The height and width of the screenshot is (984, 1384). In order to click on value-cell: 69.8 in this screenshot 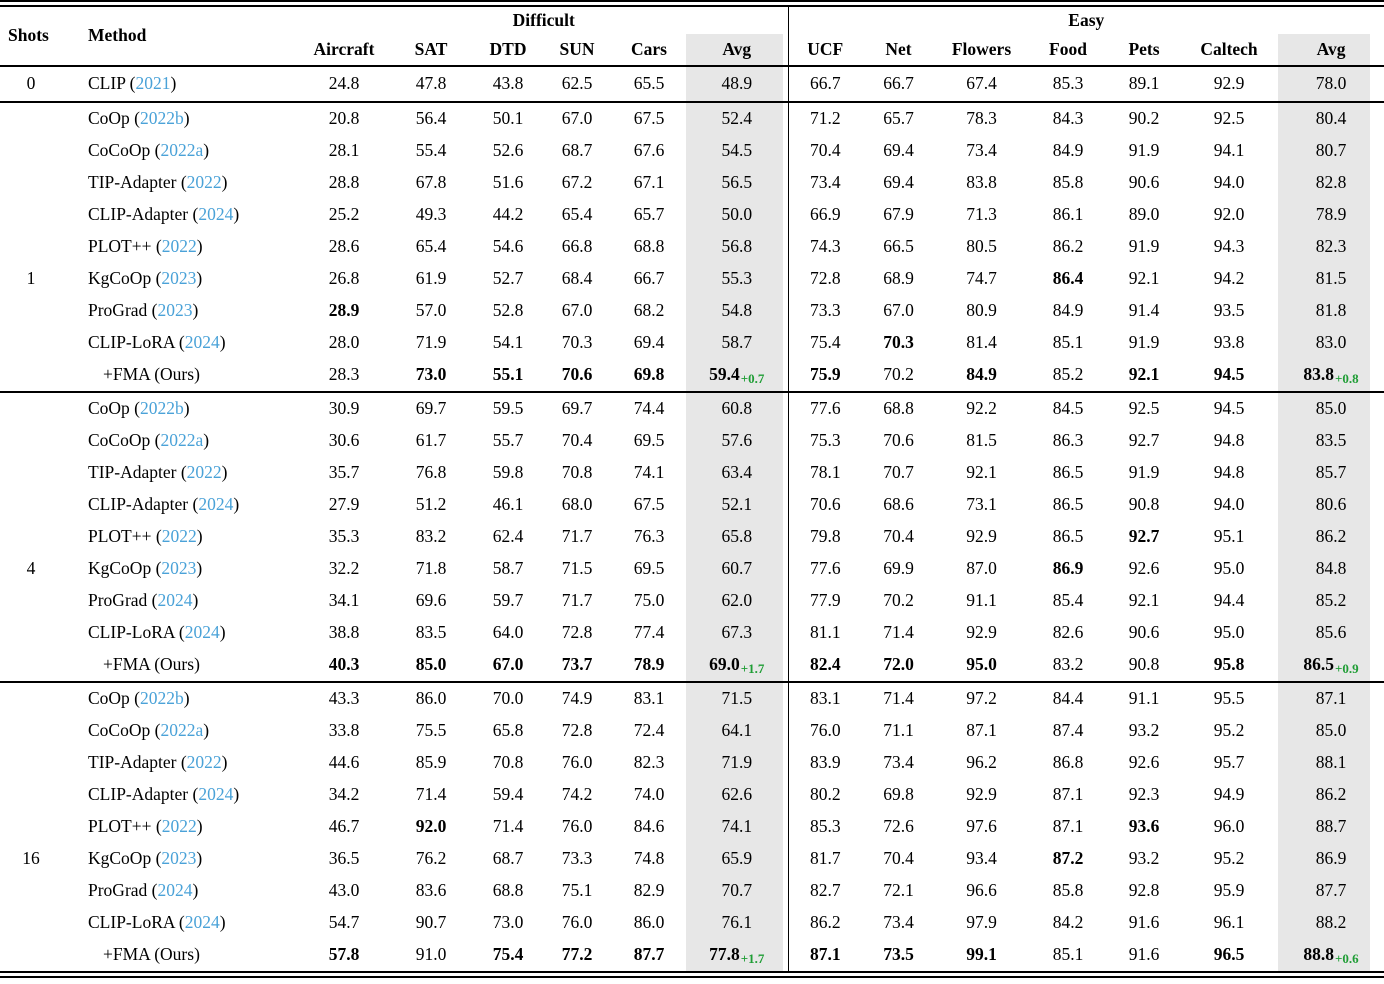, I will do `click(649, 374)`.